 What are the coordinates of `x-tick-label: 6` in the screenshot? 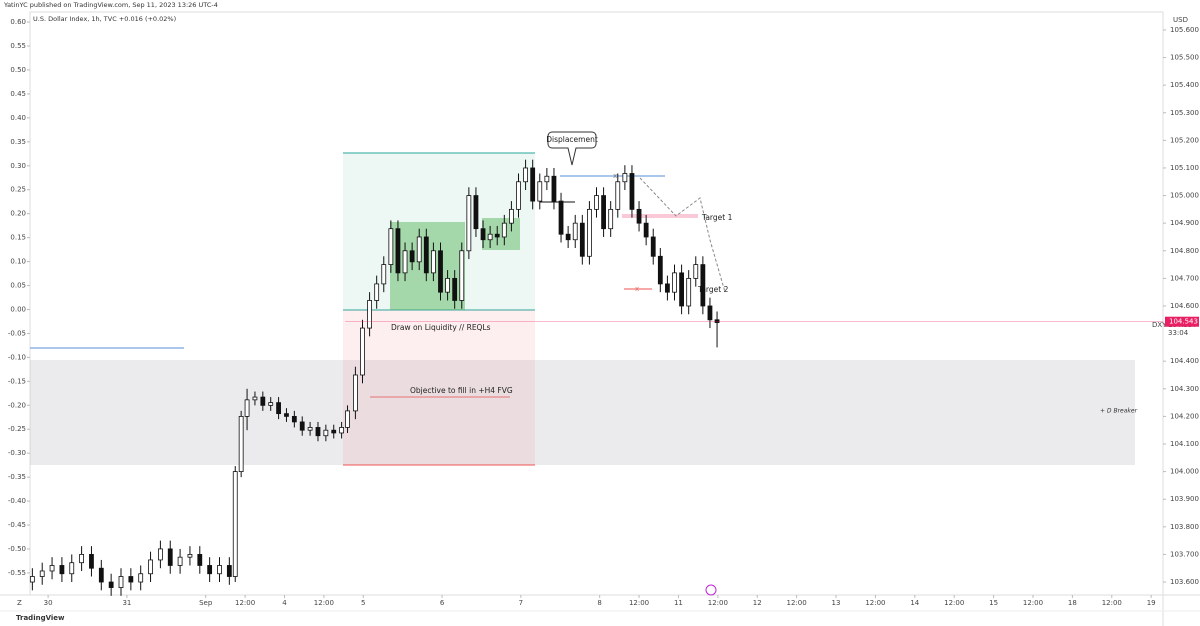 It's located at (442, 603).